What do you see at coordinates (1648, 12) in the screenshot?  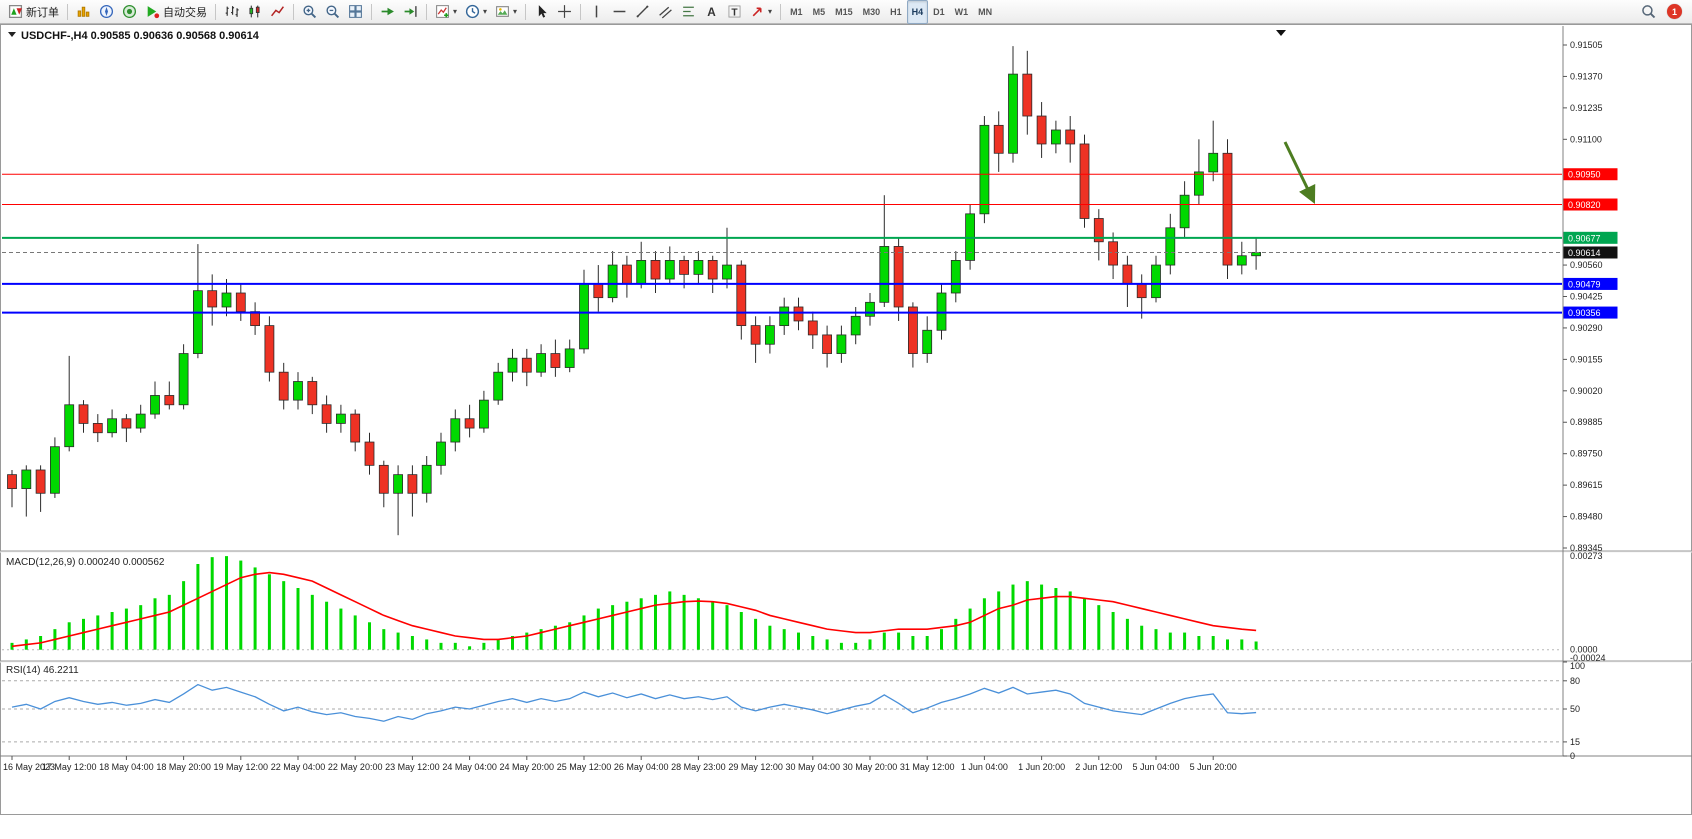 I see `search-button` at bounding box center [1648, 12].